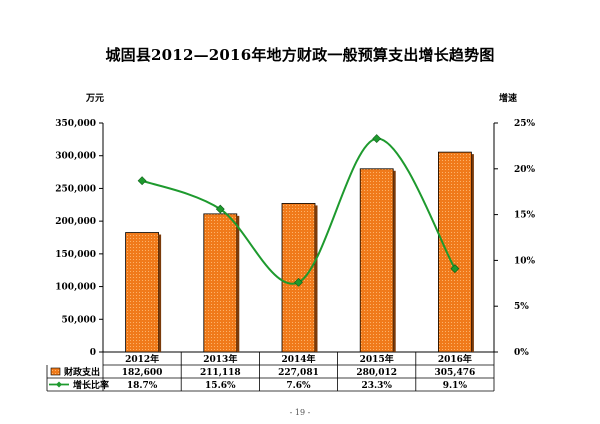 Image resolution: width=600 pixels, height=424 pixels. What do you see at coordinates (79, 320) in the screenshot?
I see `left-tick-label: 50,000` at bounding box center [79, 320].